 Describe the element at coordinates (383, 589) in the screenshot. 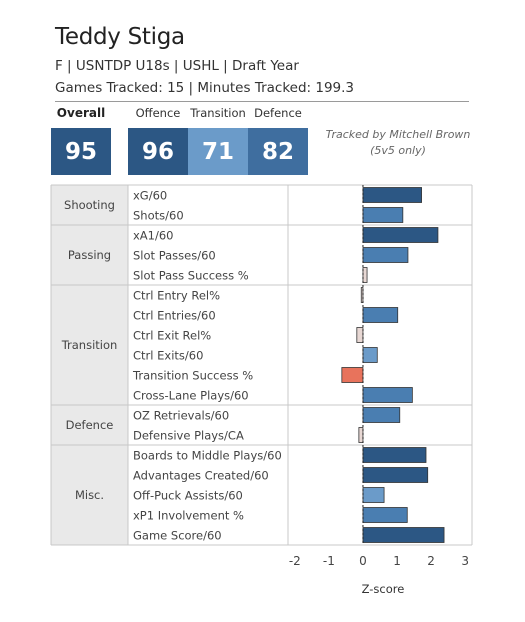

I see `x-axis-title: Z-score` at that location.